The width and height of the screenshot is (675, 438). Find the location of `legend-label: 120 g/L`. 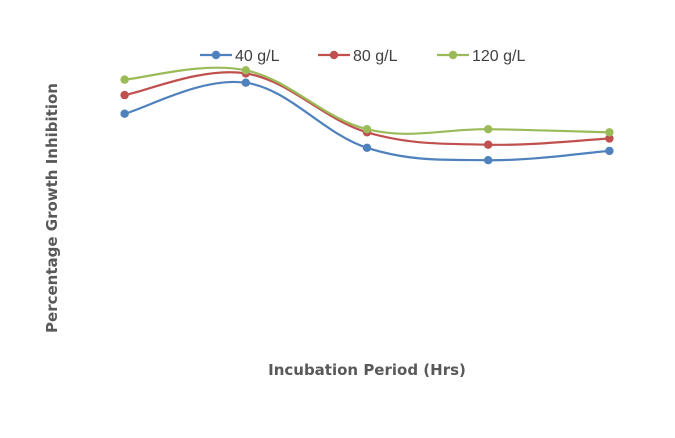

legend-label: 120 g/L is located at coordinates (498, 56).